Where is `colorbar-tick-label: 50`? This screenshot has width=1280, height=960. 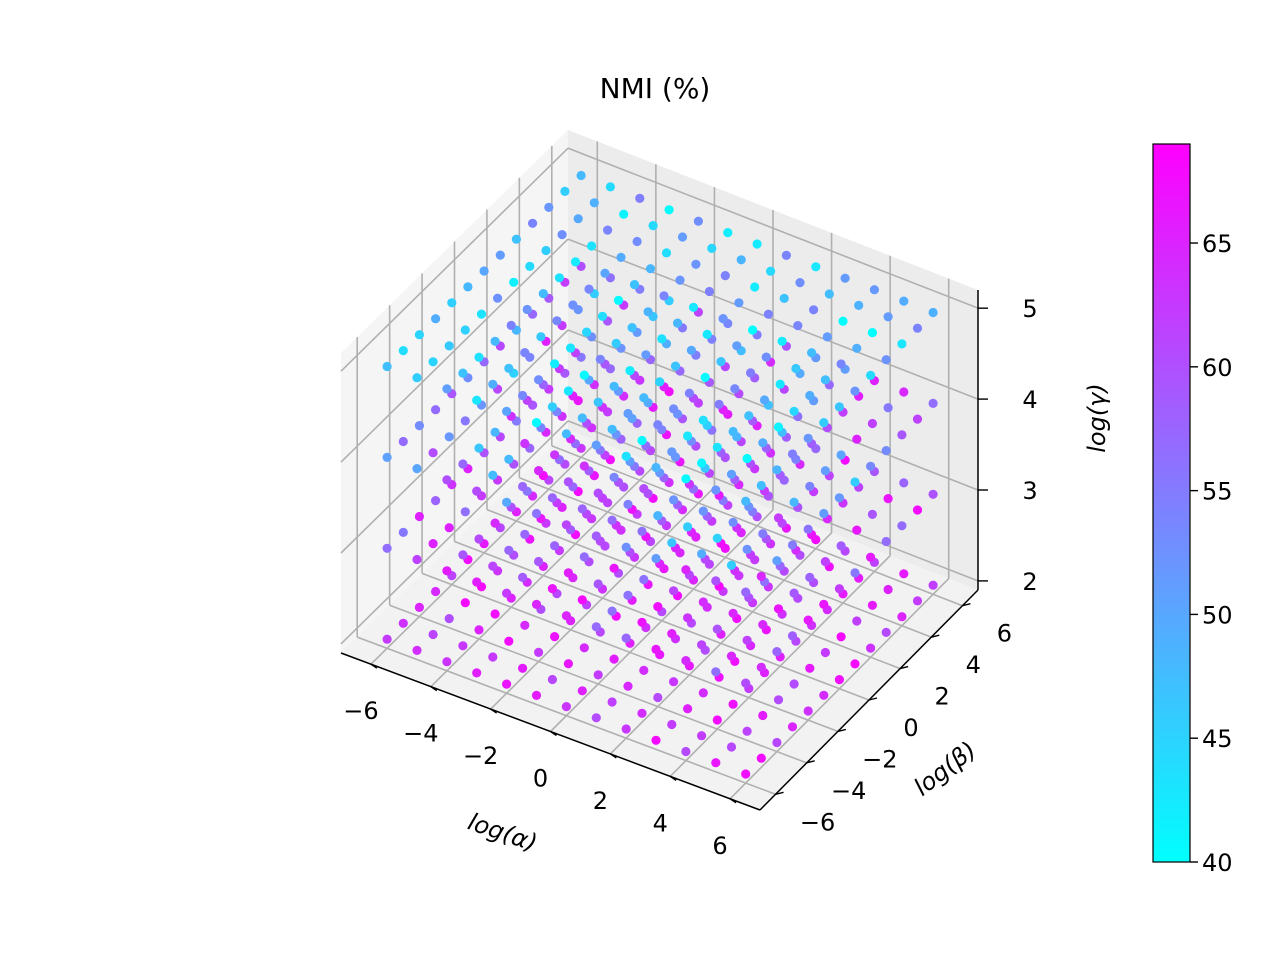
colorbar-tick-label: 50 is located at coordinates (1217, 615).